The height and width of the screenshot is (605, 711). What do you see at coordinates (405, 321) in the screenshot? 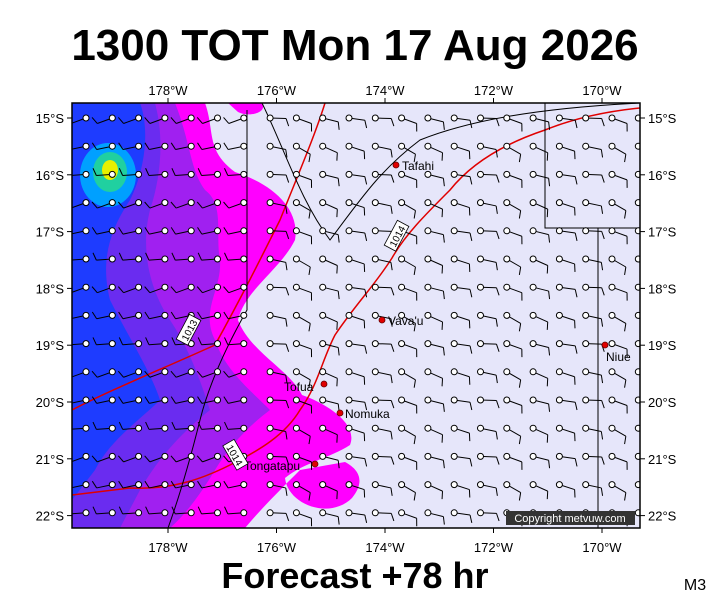
I see `place-name: Vava'u` at bounding box center [405, 321].